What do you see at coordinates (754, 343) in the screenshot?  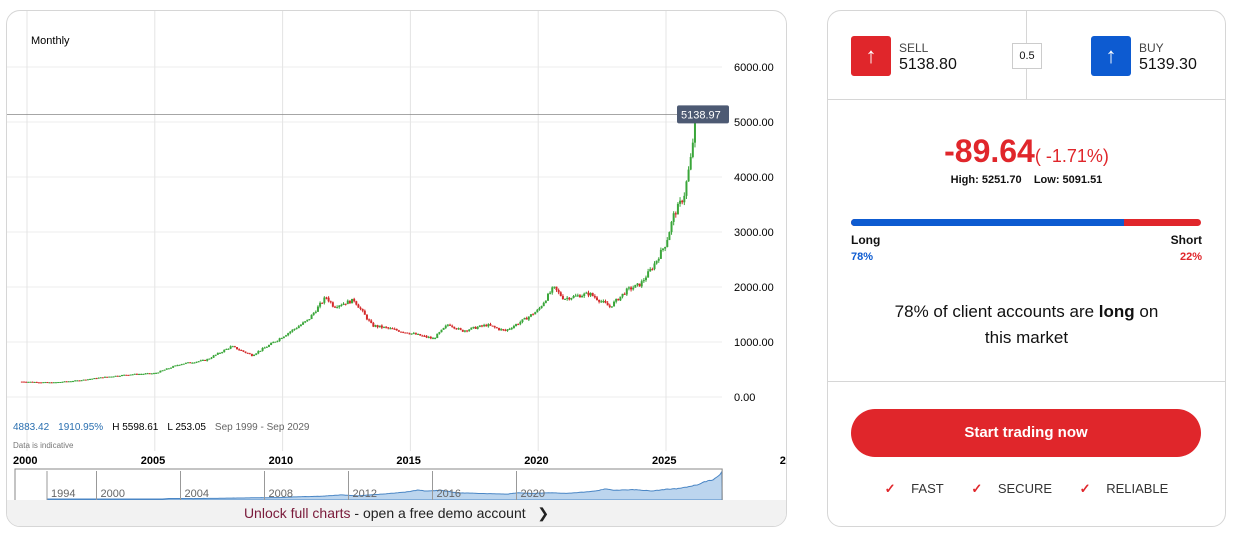 I see `y-tick-label: 1000.00` at bounding box center [754, 343].